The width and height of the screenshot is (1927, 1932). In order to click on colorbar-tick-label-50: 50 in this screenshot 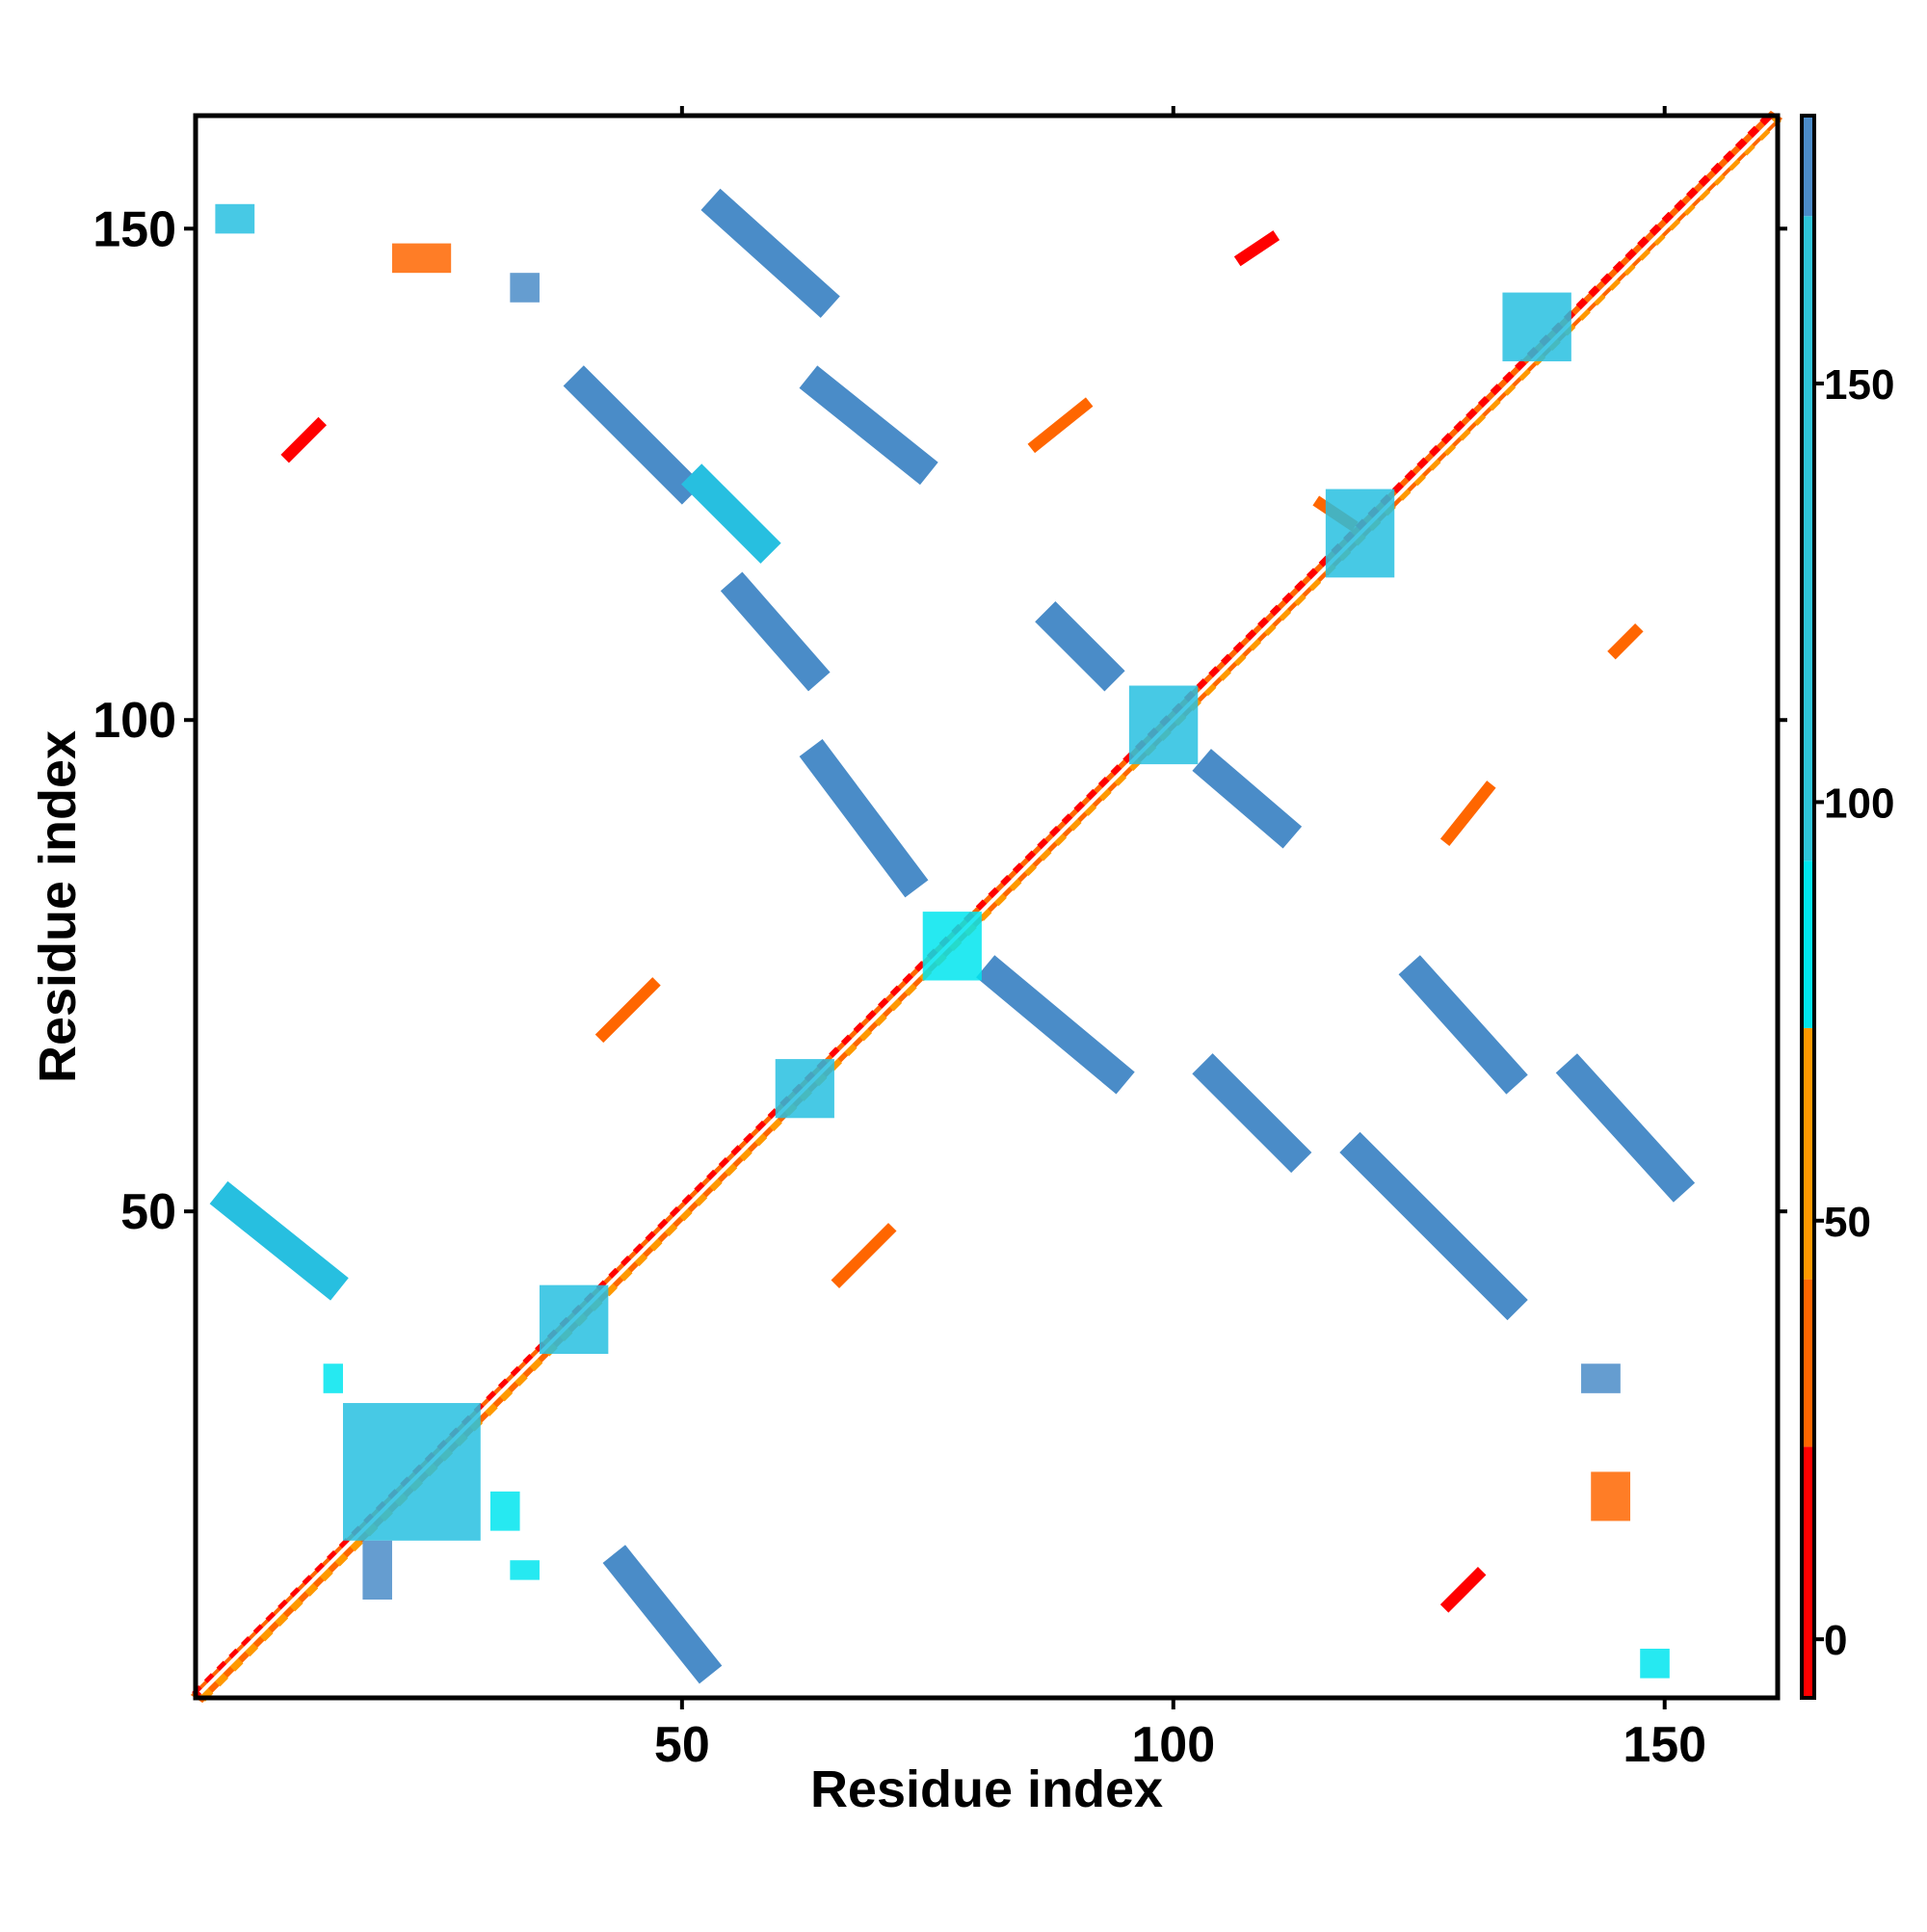, I will do `click(1847, 1222)`.